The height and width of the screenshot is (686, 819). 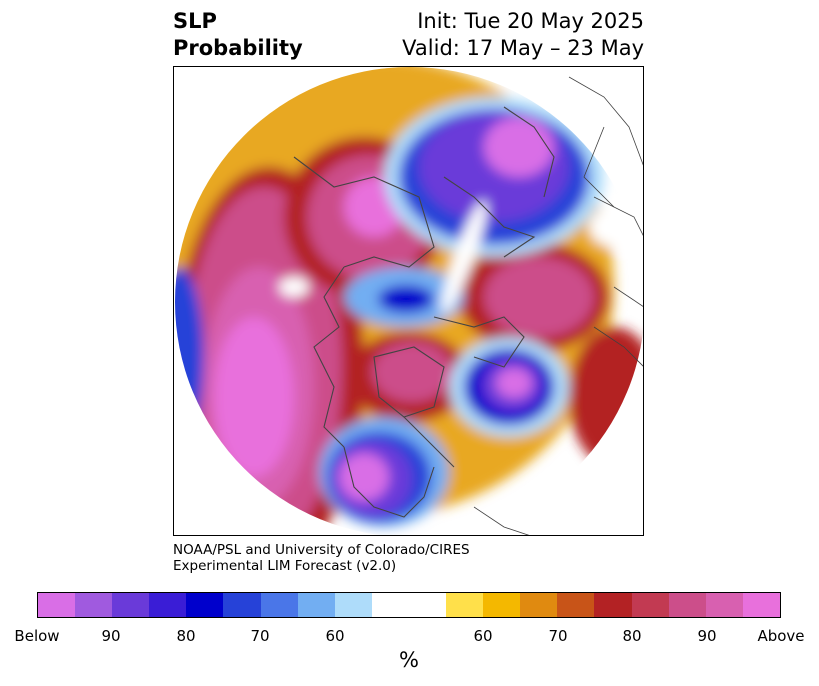 I want to click on colorbar, so click(x=409, y=605).